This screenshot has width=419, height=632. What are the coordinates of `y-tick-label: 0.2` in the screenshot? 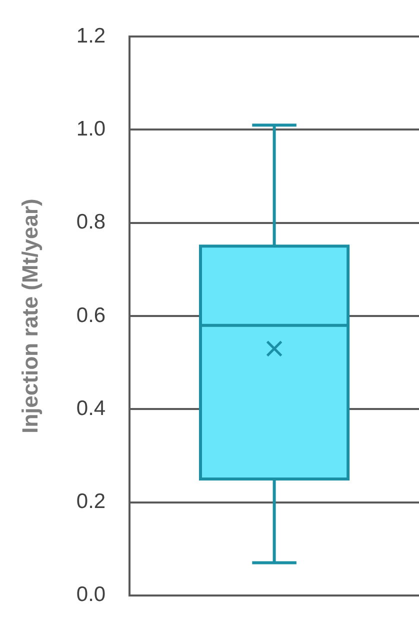 It's located at (91, 502).